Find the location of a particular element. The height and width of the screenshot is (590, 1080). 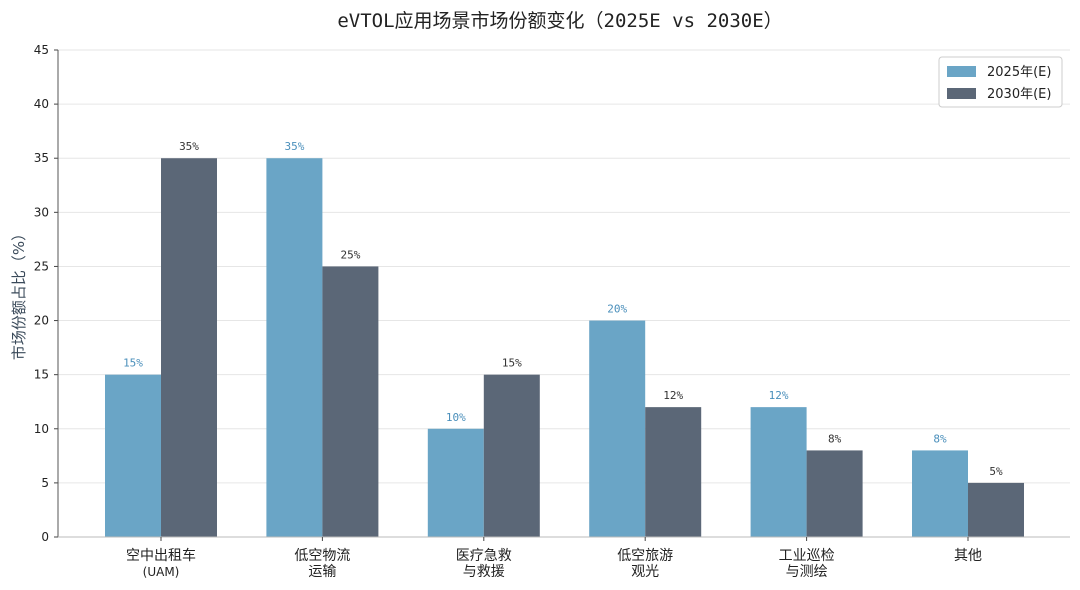

x-tick-label: 工业巡检 is located at coordinates (807, 556).